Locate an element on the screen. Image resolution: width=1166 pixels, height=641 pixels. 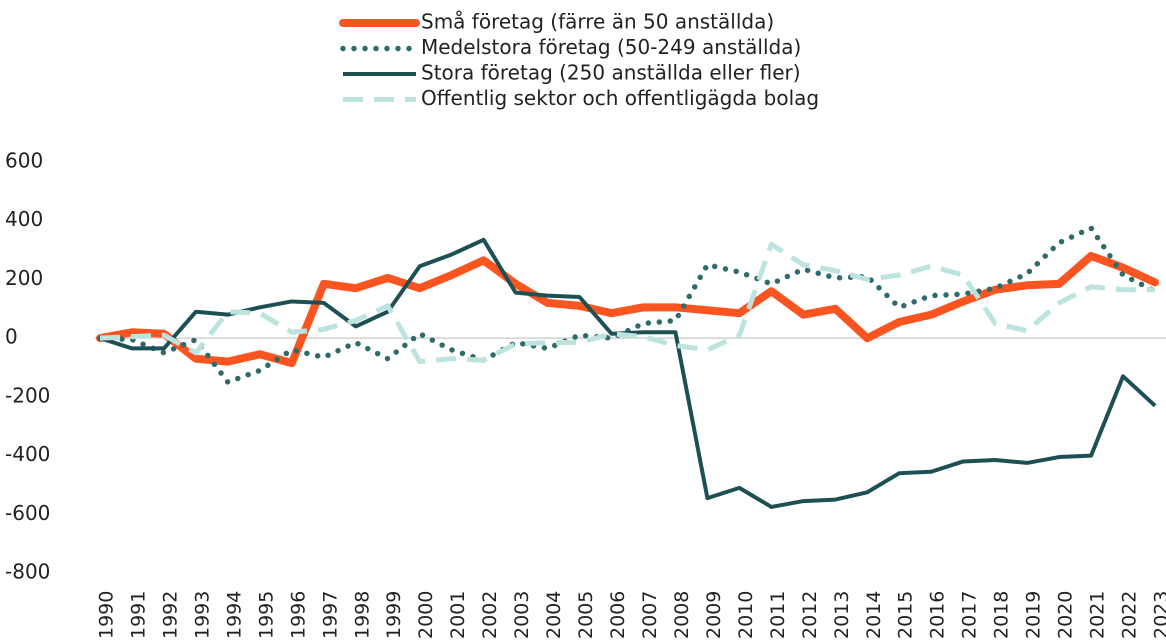
x-tick-label: 1995 is located at coordinates (266, 615).